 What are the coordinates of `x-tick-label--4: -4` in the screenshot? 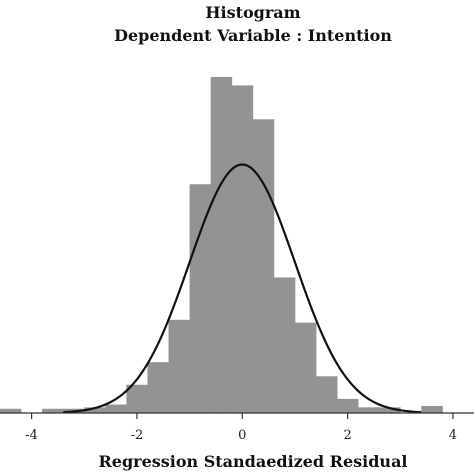 It's located at (31, 435).